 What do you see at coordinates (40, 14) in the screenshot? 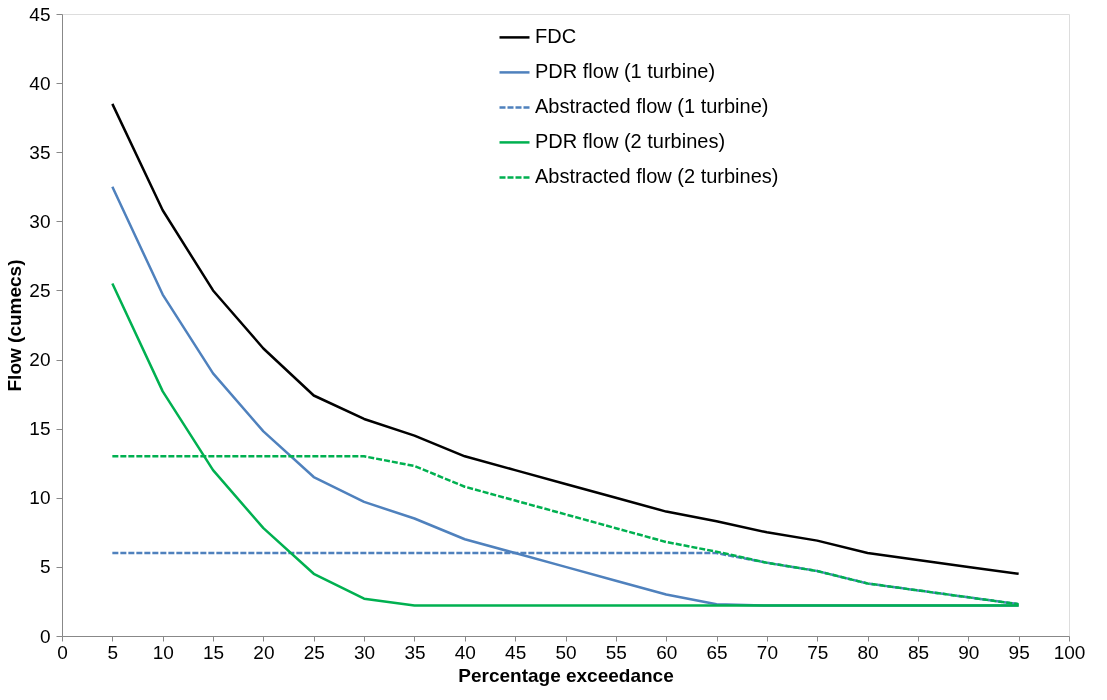
I see `y-tick-label: 45` at bounding box center [40, 14].